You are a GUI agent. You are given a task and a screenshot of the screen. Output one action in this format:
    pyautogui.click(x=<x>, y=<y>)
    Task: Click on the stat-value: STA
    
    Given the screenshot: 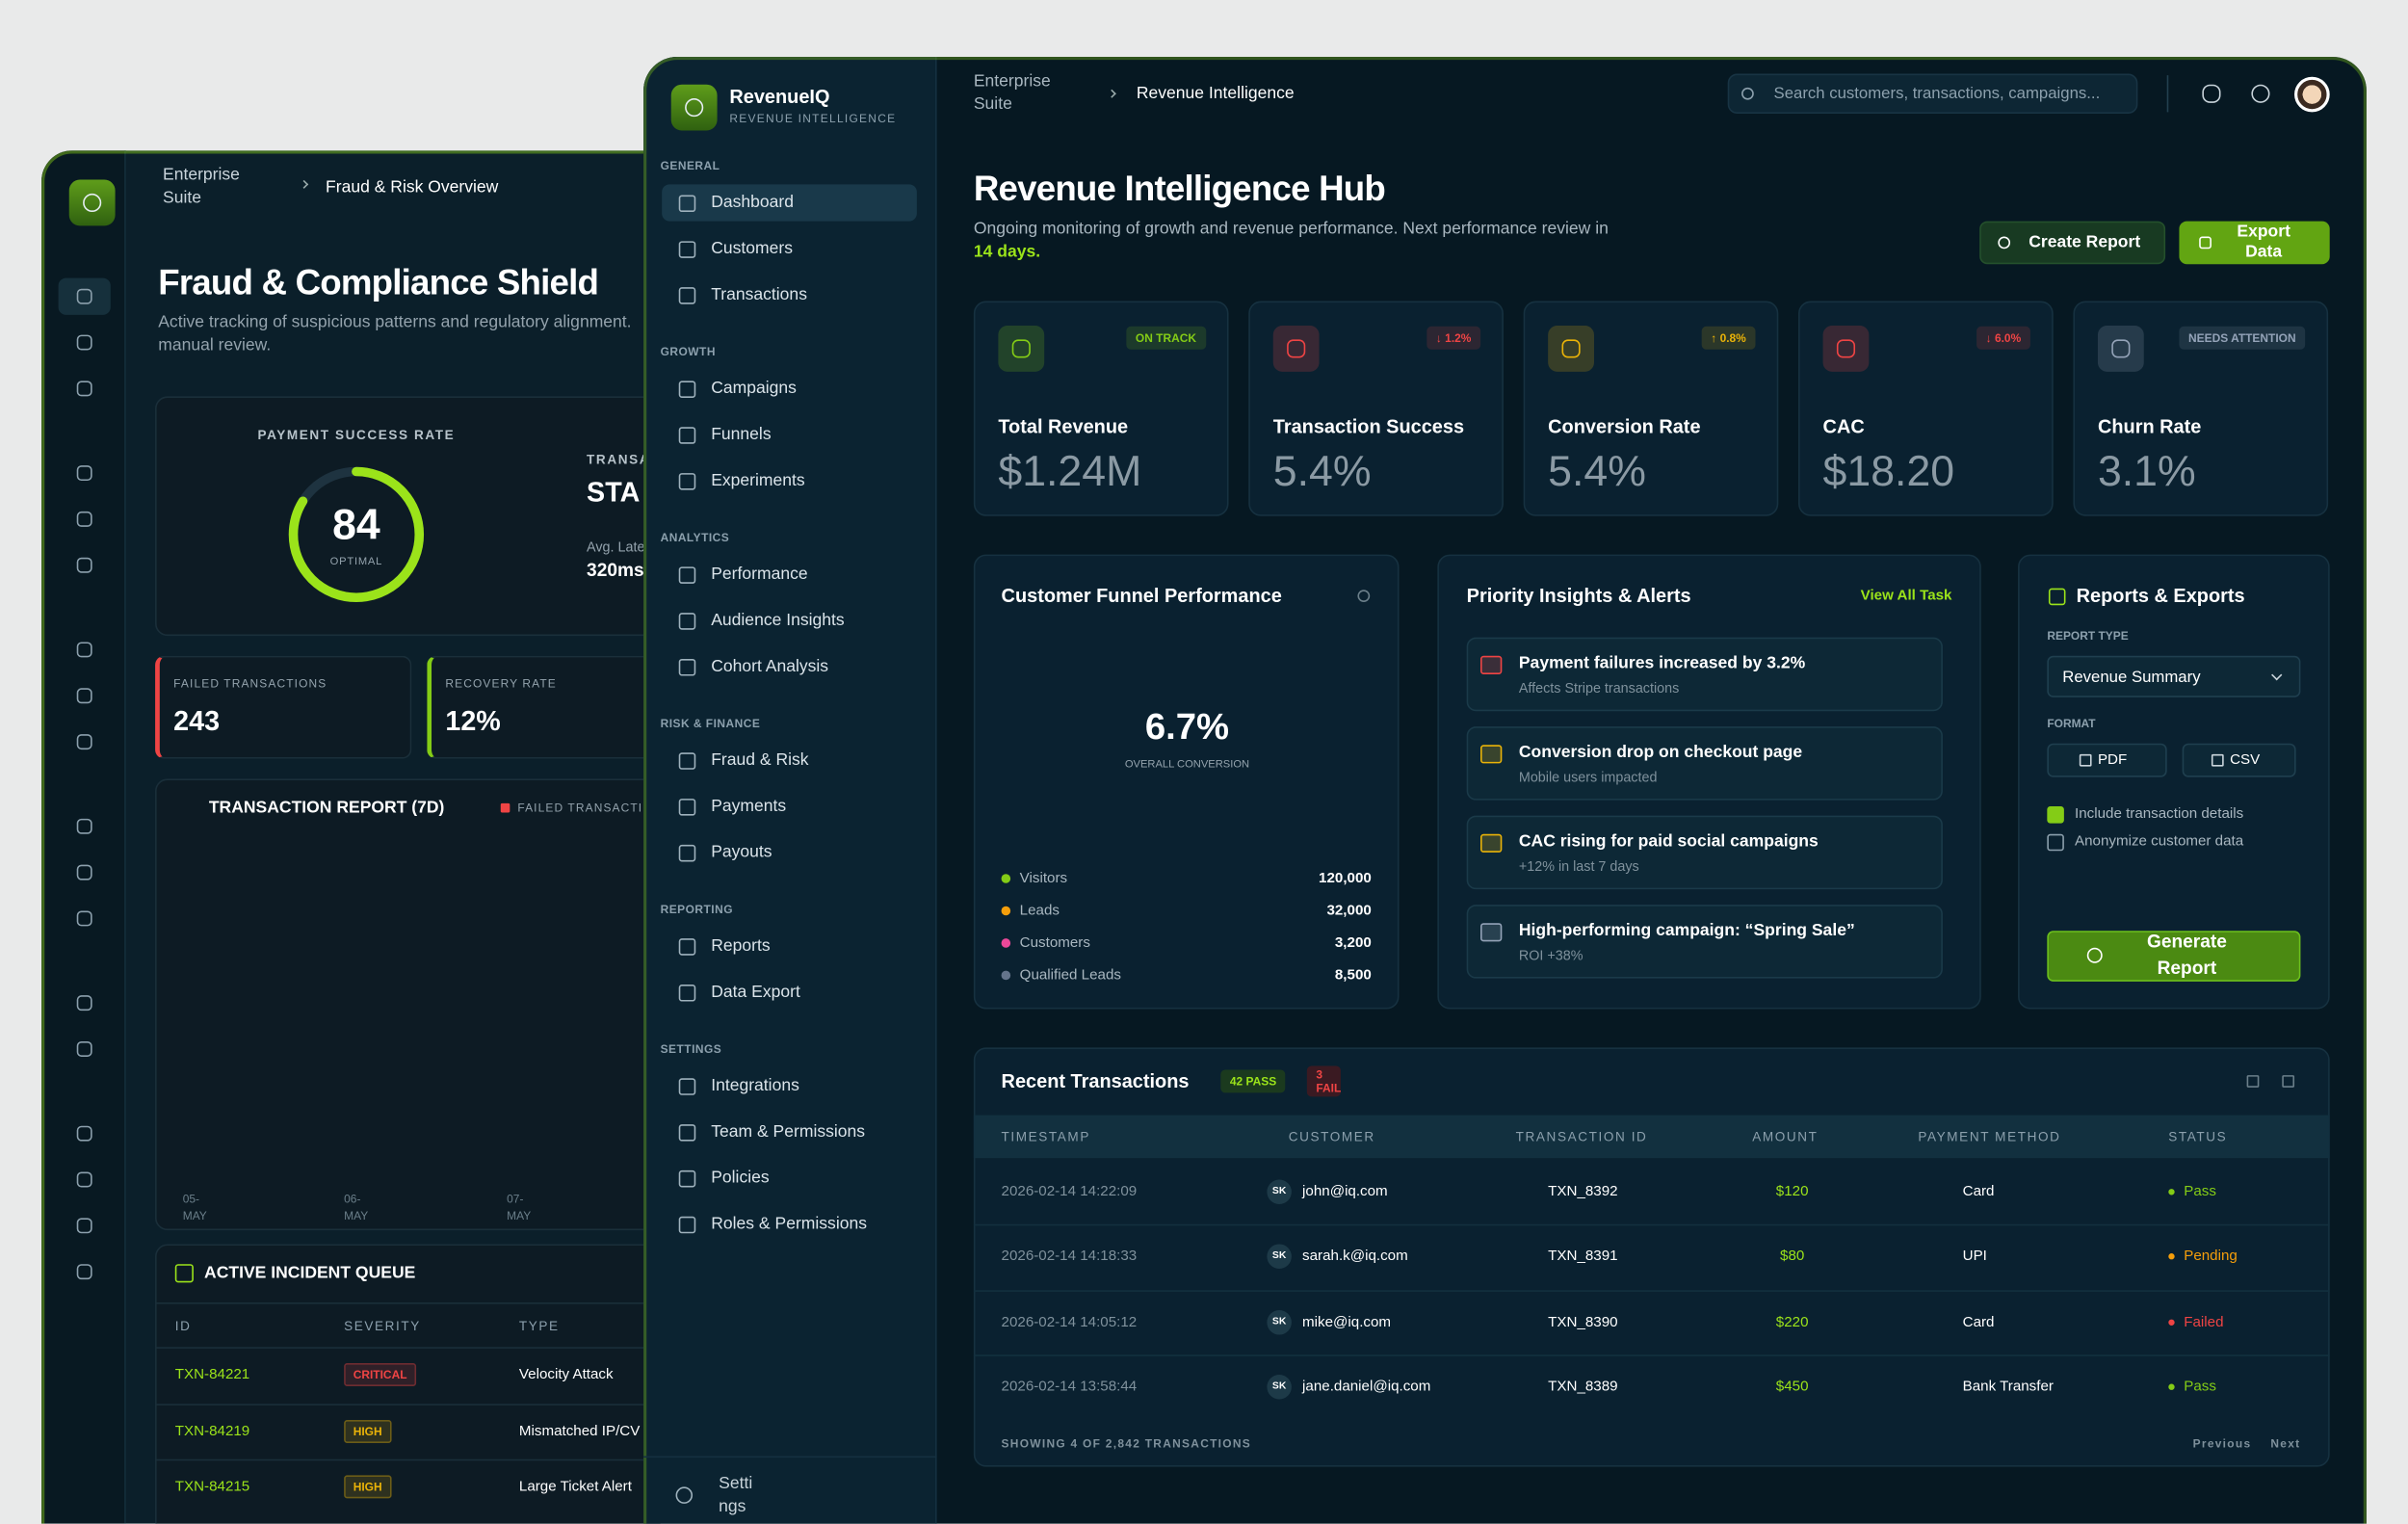 What is the action you would take?
    pyautogui.click(x=614, y=492)
    